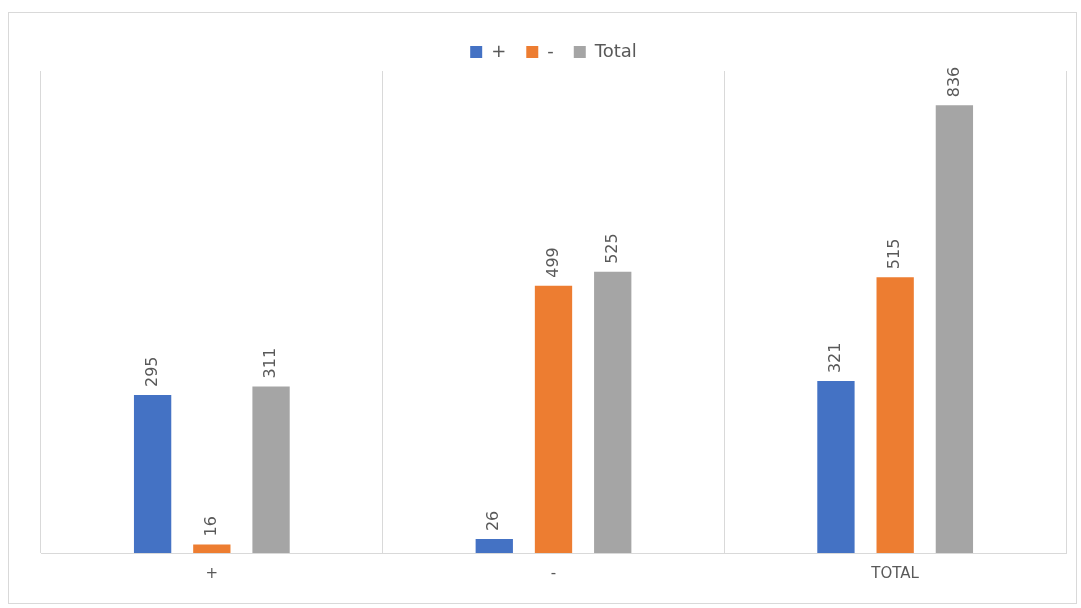 The width and height of the screenshot is (1081, 608). What do you see at coordinates (151, 372) in the screenshot?
I see `data-label: 295` at bounding box center [151, 372].